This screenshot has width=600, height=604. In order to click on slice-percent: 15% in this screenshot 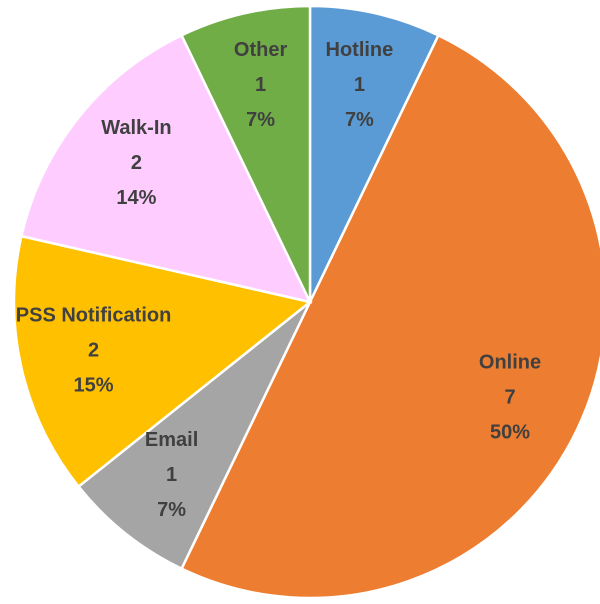, I will do `click(94, 386)`.